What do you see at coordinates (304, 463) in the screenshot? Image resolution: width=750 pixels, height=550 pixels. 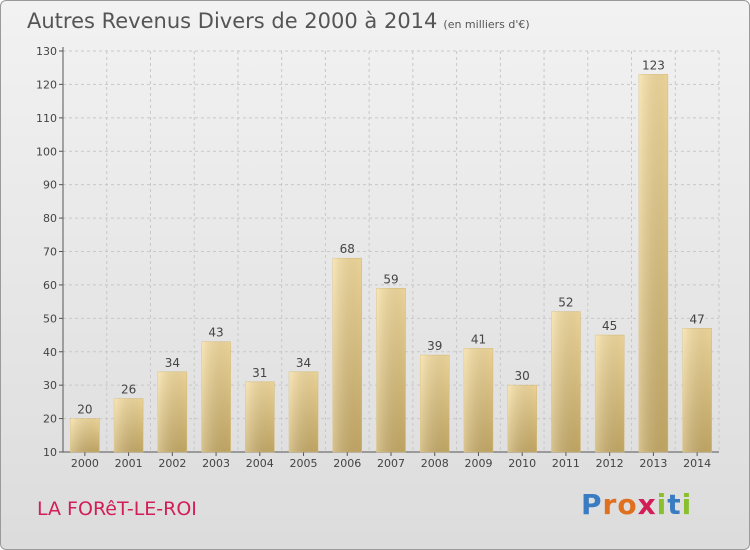 I see `x-tick-label: 2005` at bounding box center [304, 463].